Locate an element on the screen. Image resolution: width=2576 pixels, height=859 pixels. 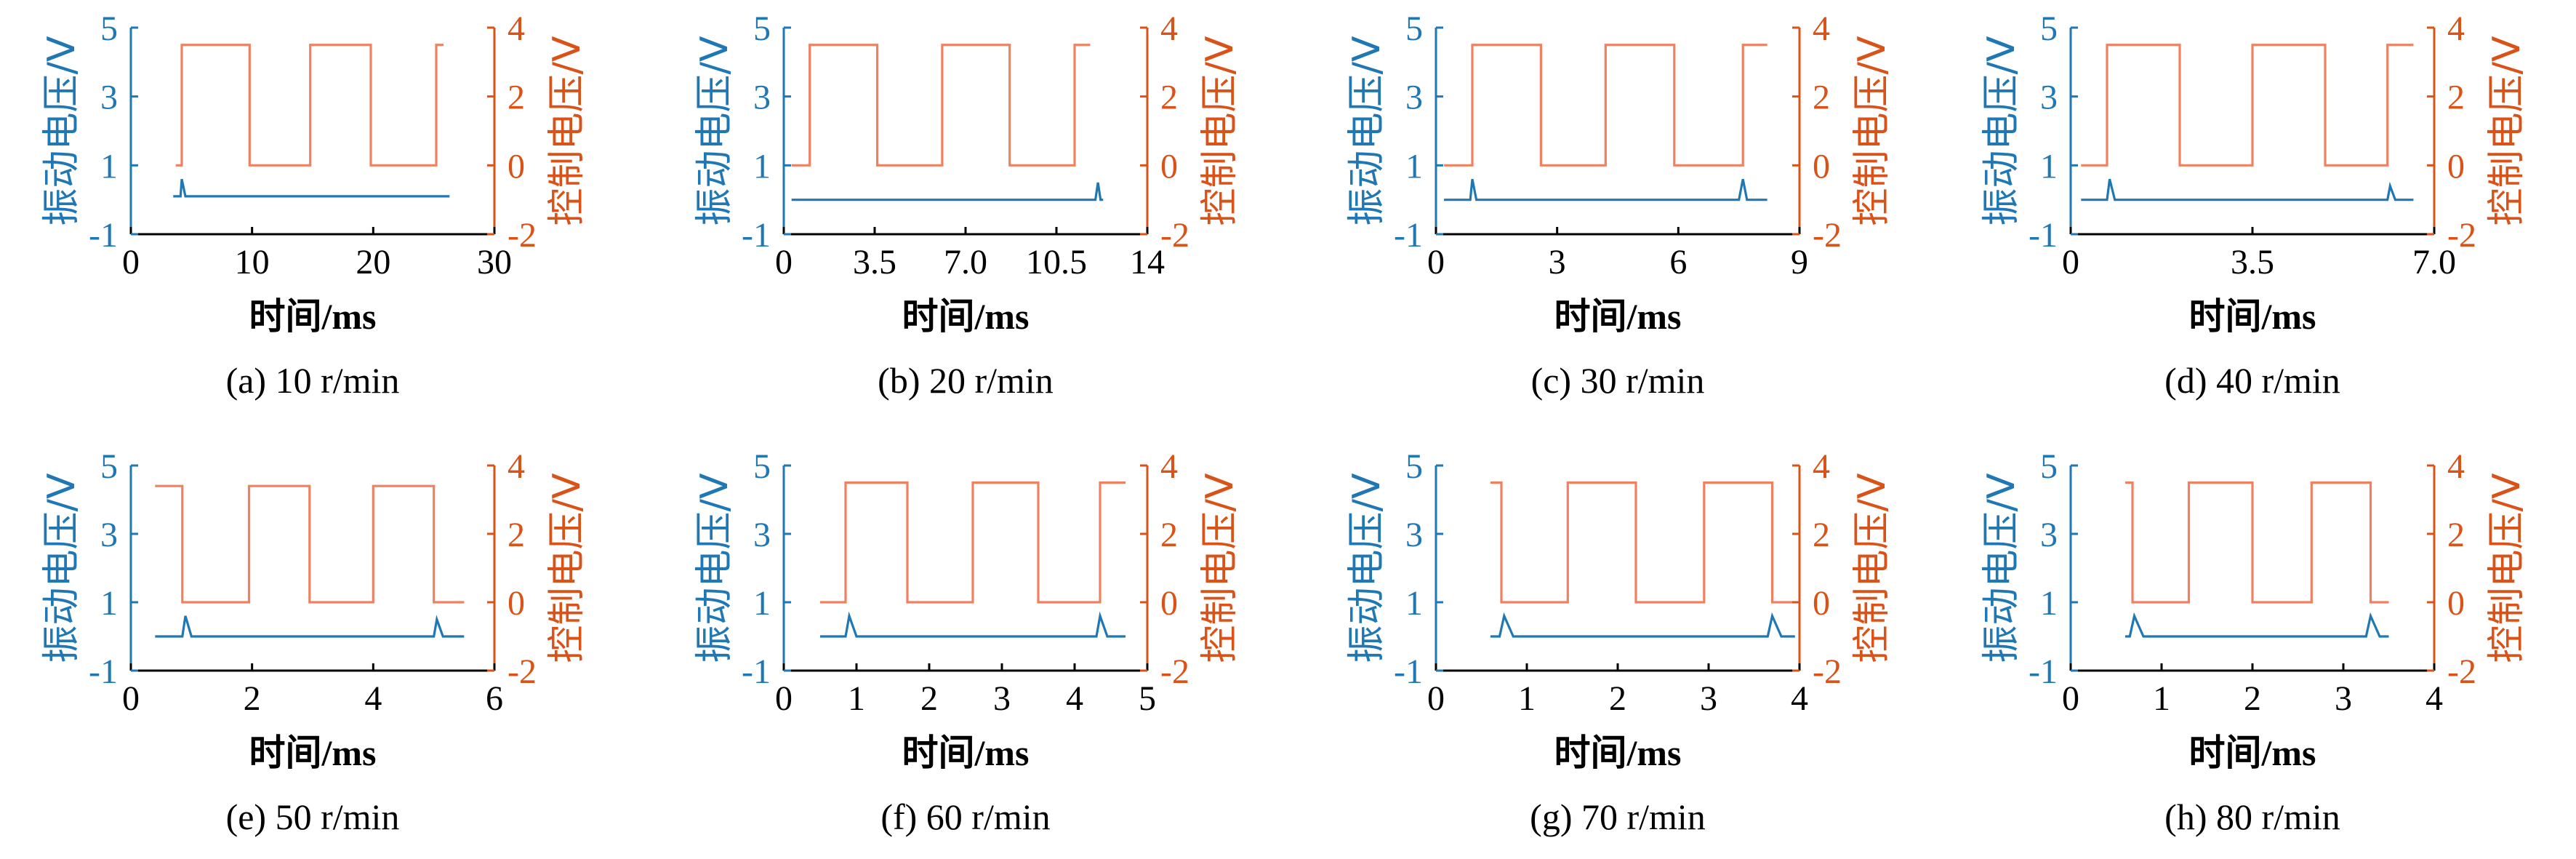
chart-caption: (a) 10 r/min is located at coordinates (313, 380).